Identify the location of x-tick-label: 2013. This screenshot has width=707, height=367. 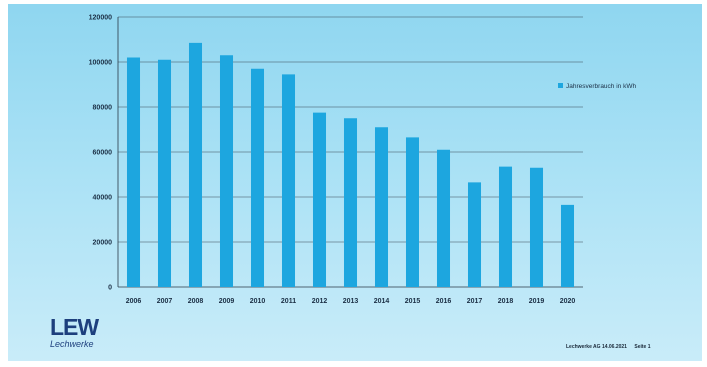
(351, 301).